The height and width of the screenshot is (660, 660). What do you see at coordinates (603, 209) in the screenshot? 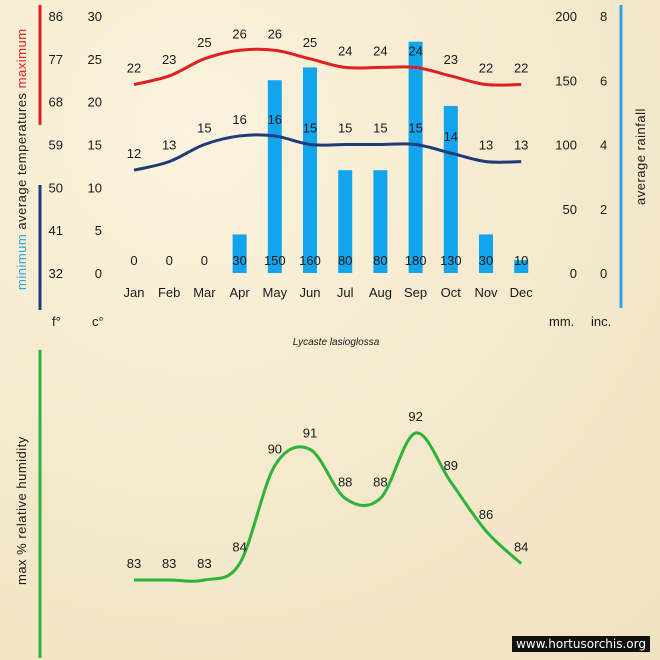
I see `tick-inches: 2` at bounding box center [603, 209].